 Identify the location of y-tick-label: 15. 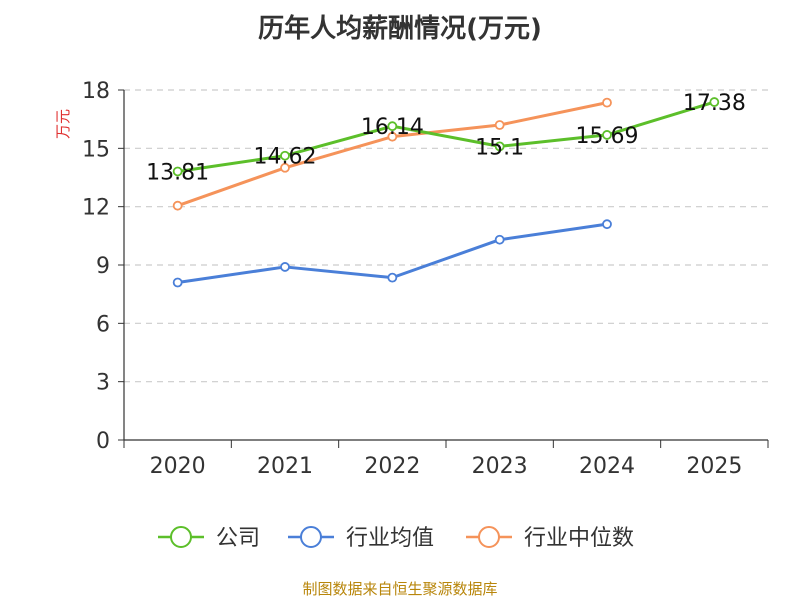
(96, 149).